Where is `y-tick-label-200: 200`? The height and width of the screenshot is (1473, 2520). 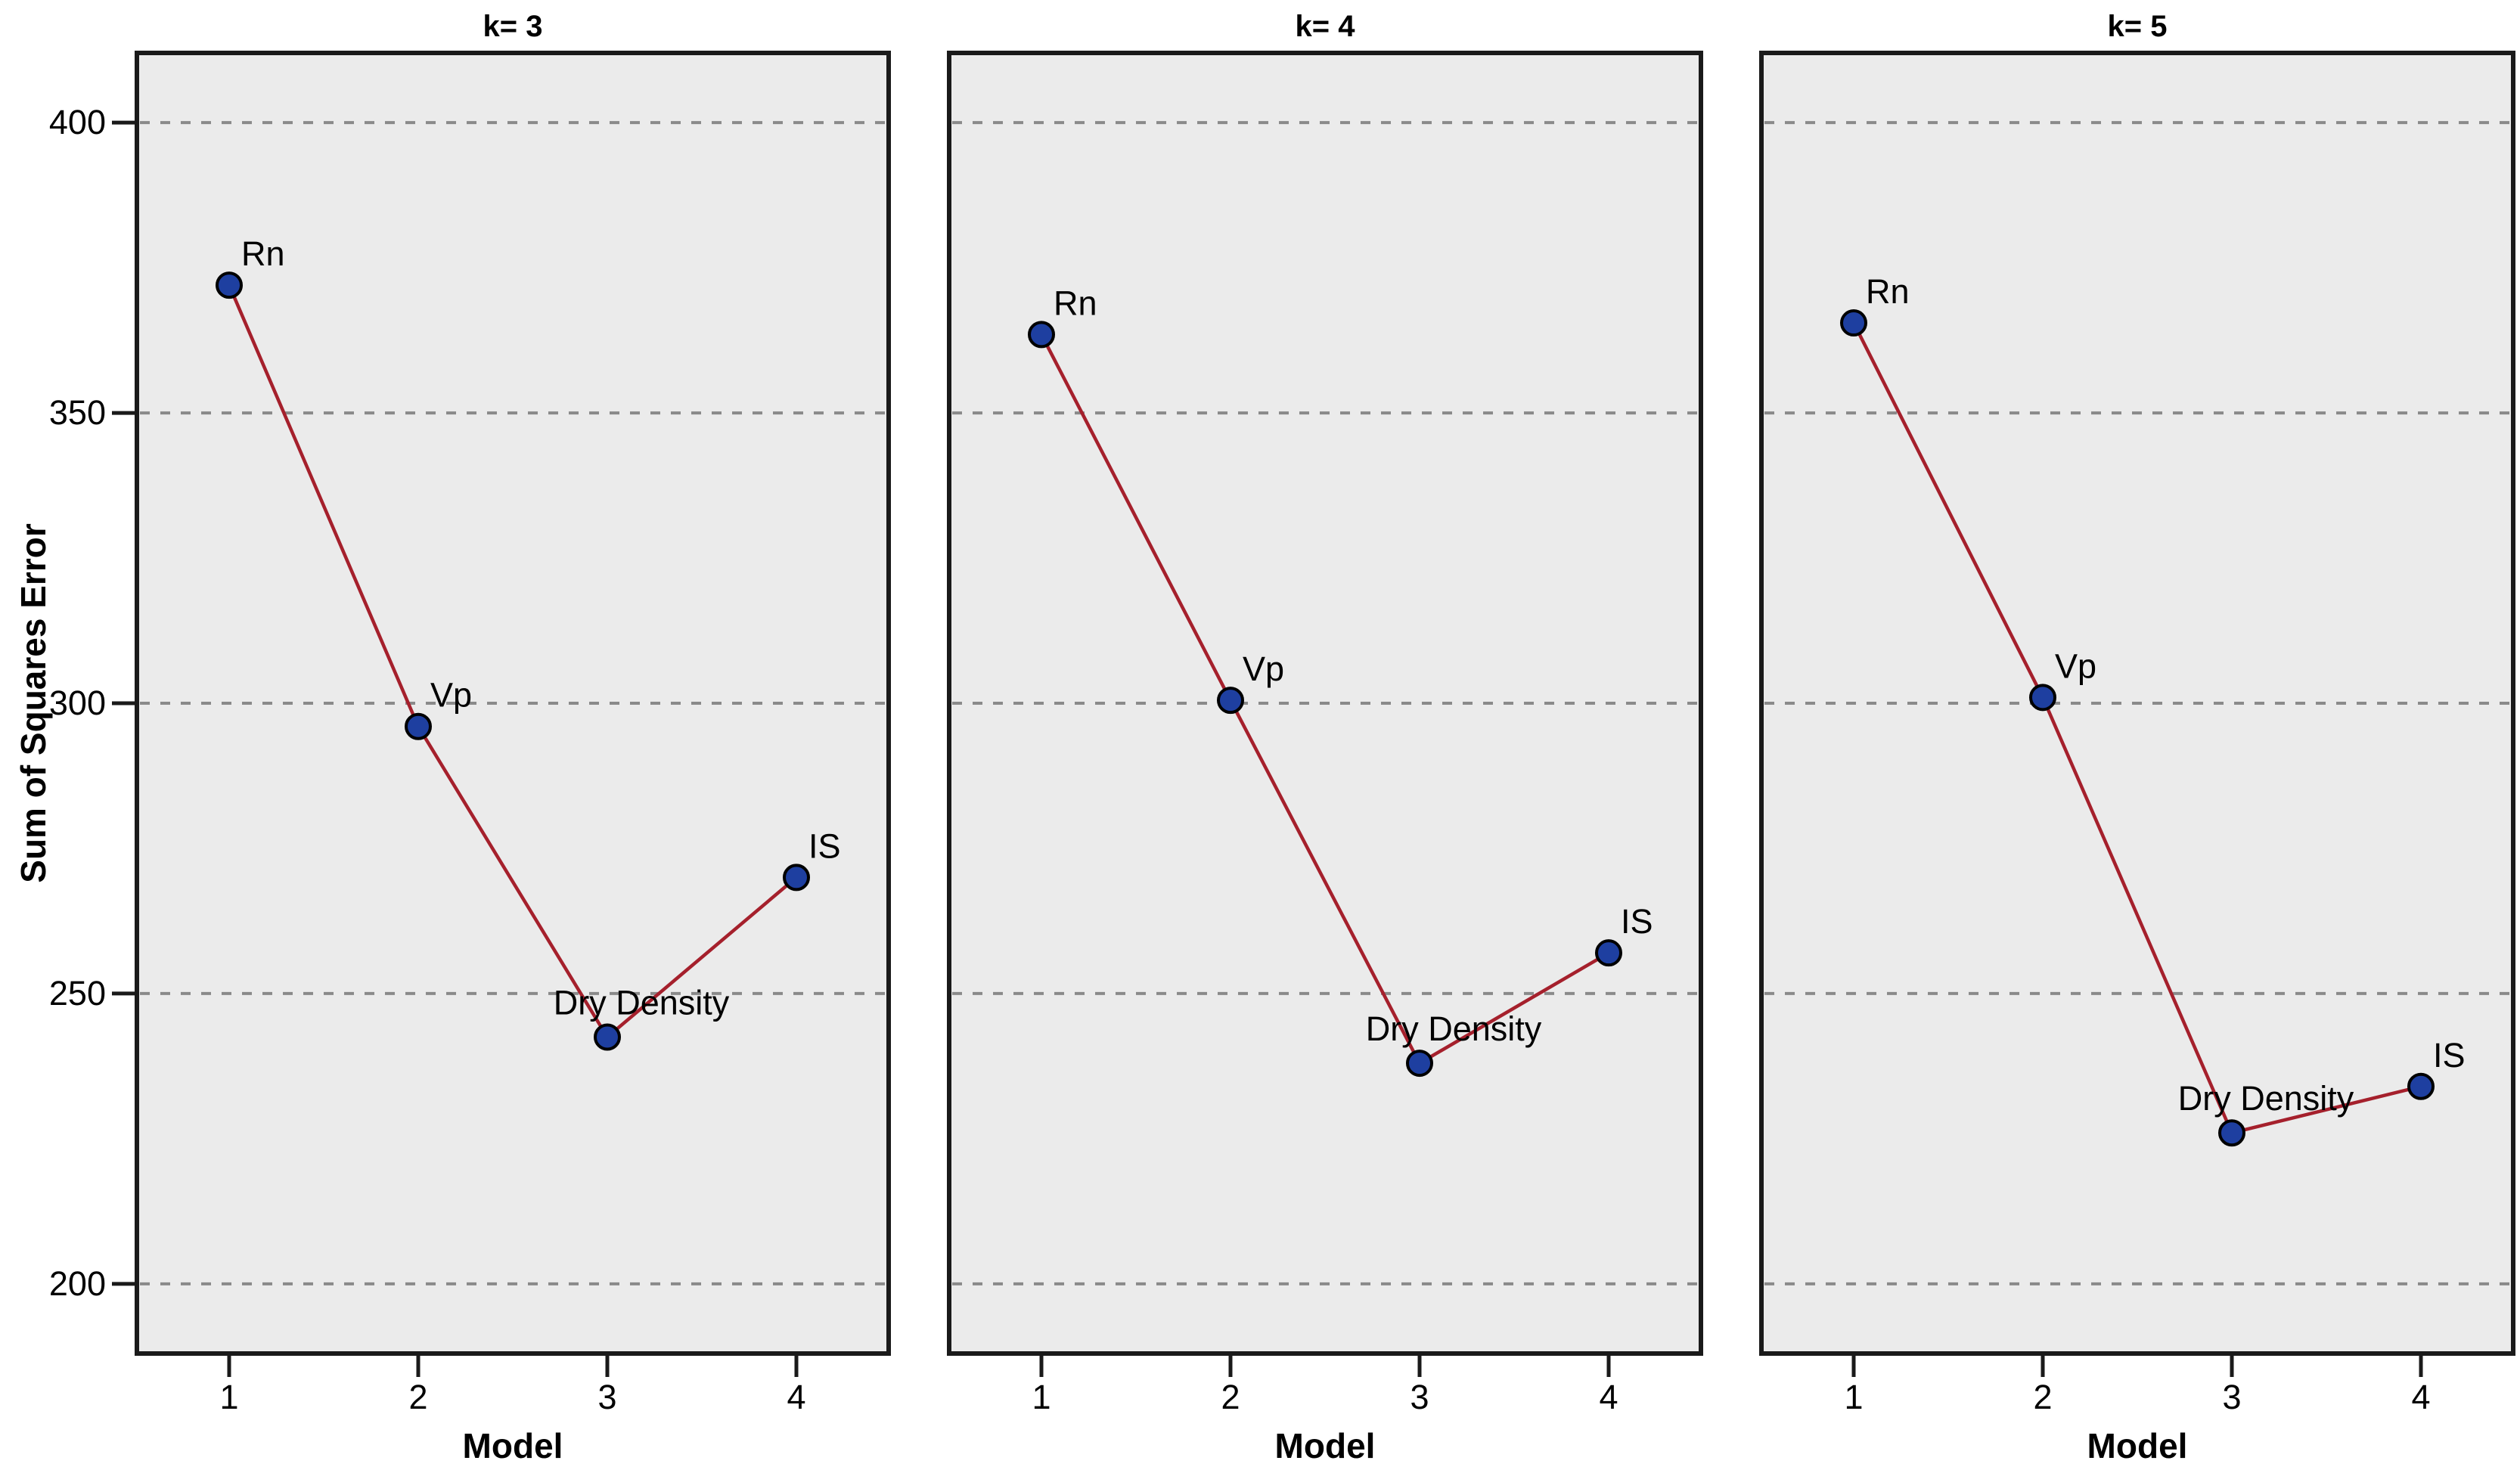 y-tick-label-200: 200 is located at coordinates (77, 1283).